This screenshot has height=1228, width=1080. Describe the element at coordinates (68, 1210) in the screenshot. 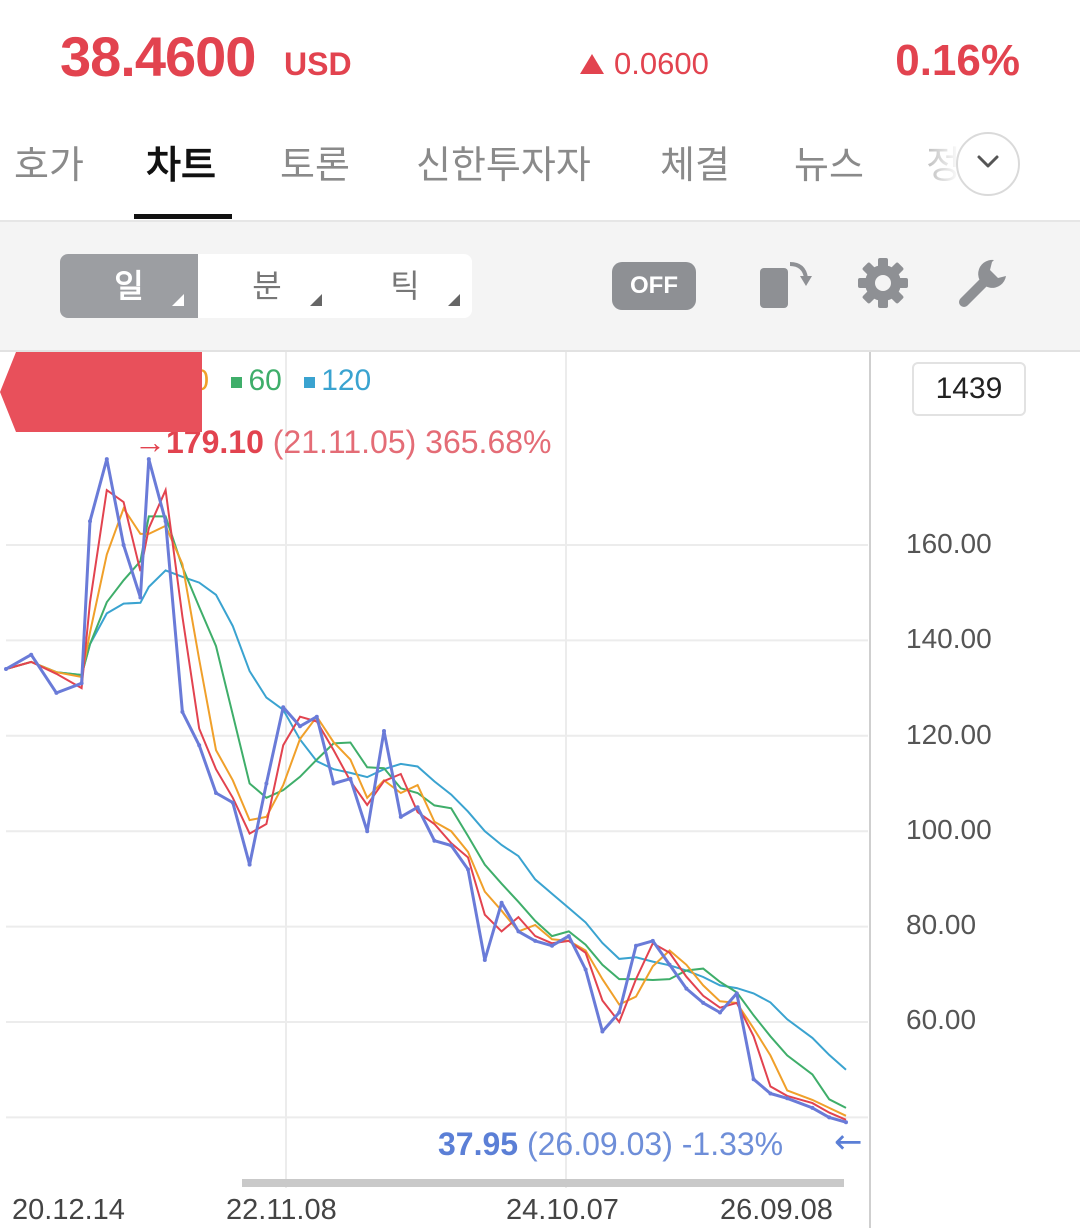

I see `x-tick-label: 20.12.14` at that location.